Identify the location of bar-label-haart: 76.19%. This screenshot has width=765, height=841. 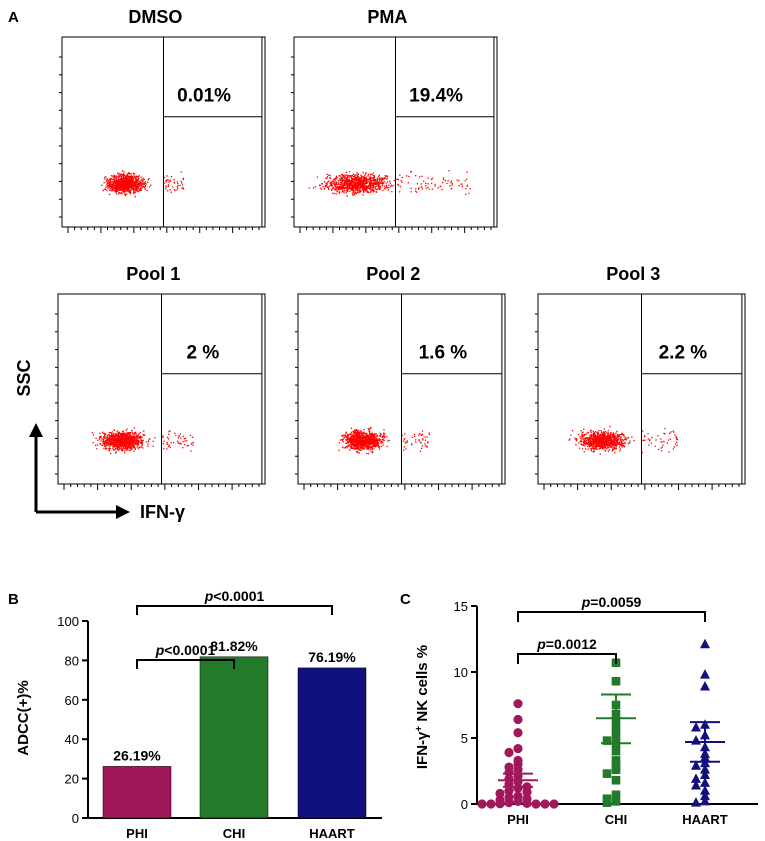
(332, 657).